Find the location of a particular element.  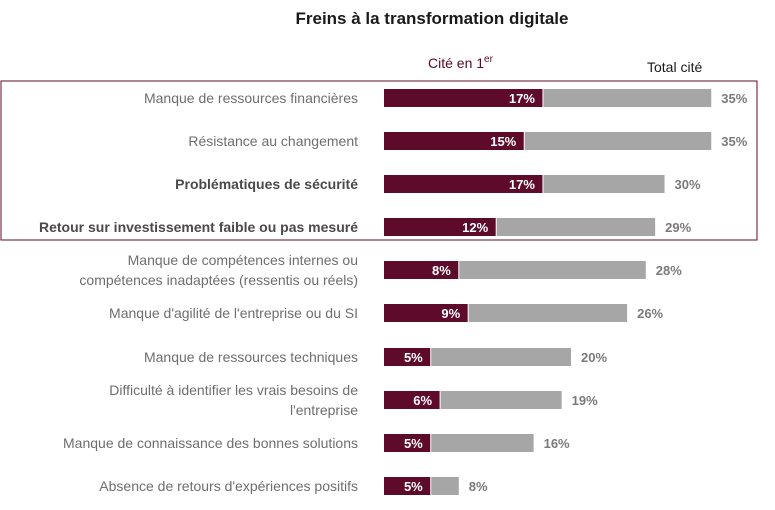

value-label-first-cited: 8% is located at coordinates (441, 270).